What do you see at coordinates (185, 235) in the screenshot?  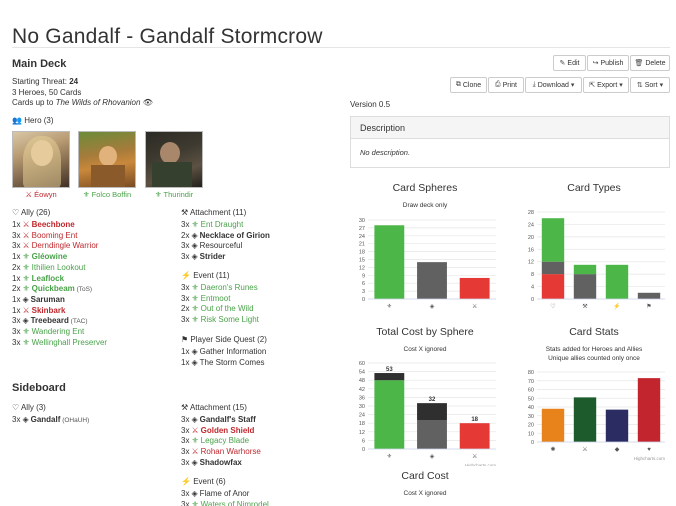 I see `card-quantity: 2x` at bounding box center [185, 235].